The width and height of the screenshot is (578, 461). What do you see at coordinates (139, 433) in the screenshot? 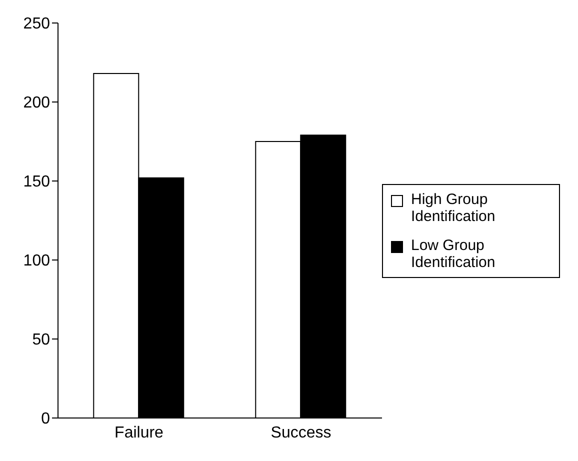
I see `x-tick-label: Failure` at bounding box center [139, 433].